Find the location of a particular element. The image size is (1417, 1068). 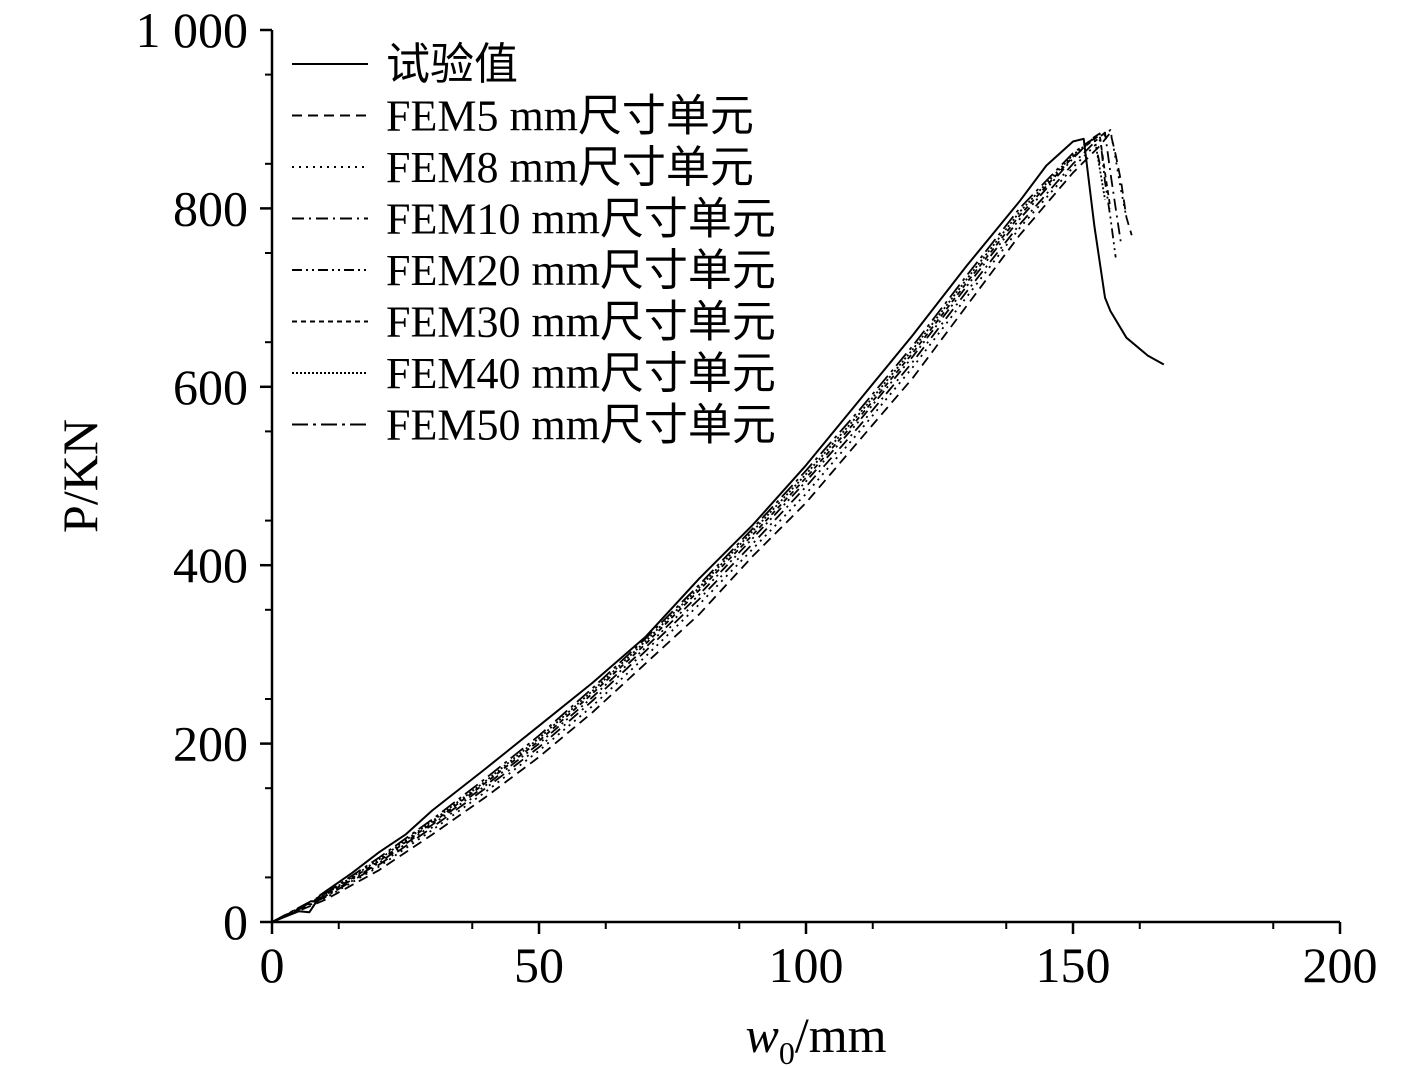

y-axis-ticks: 0 200 400 600 800 1 000 is located at coordinates (204, 476).